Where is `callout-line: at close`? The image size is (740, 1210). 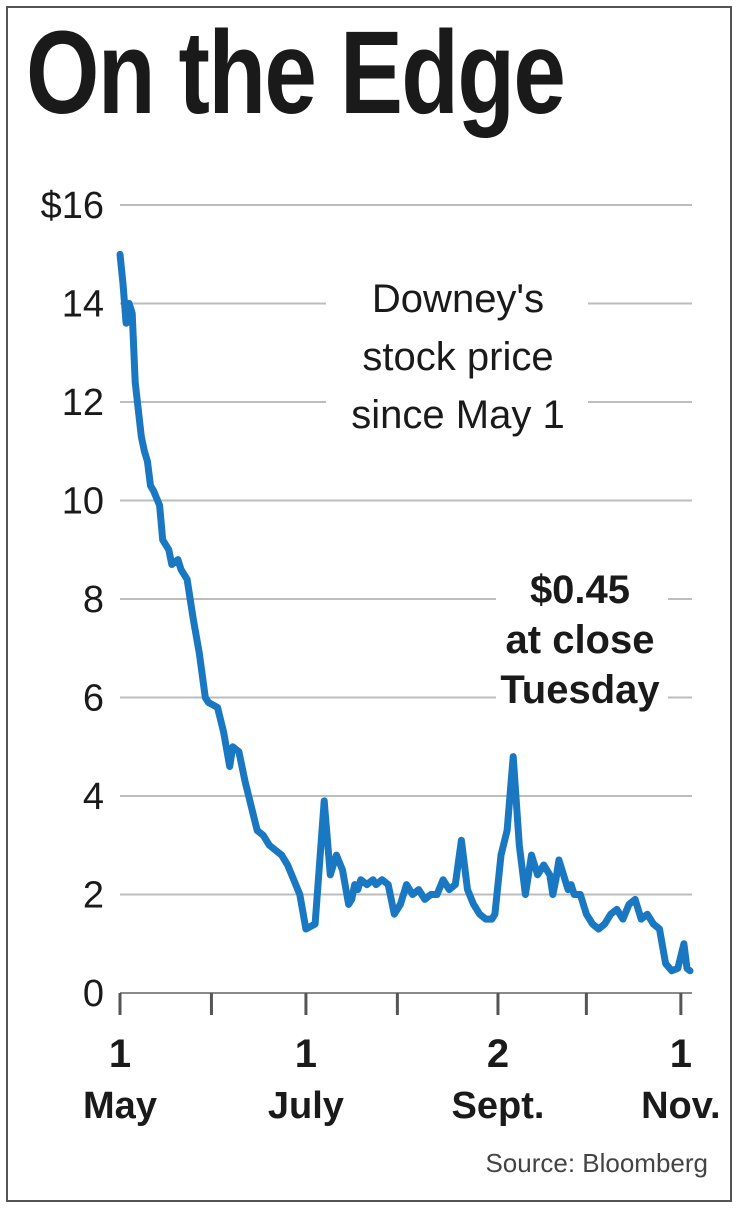 callout-line: at close is located at coordinates (580, 640).